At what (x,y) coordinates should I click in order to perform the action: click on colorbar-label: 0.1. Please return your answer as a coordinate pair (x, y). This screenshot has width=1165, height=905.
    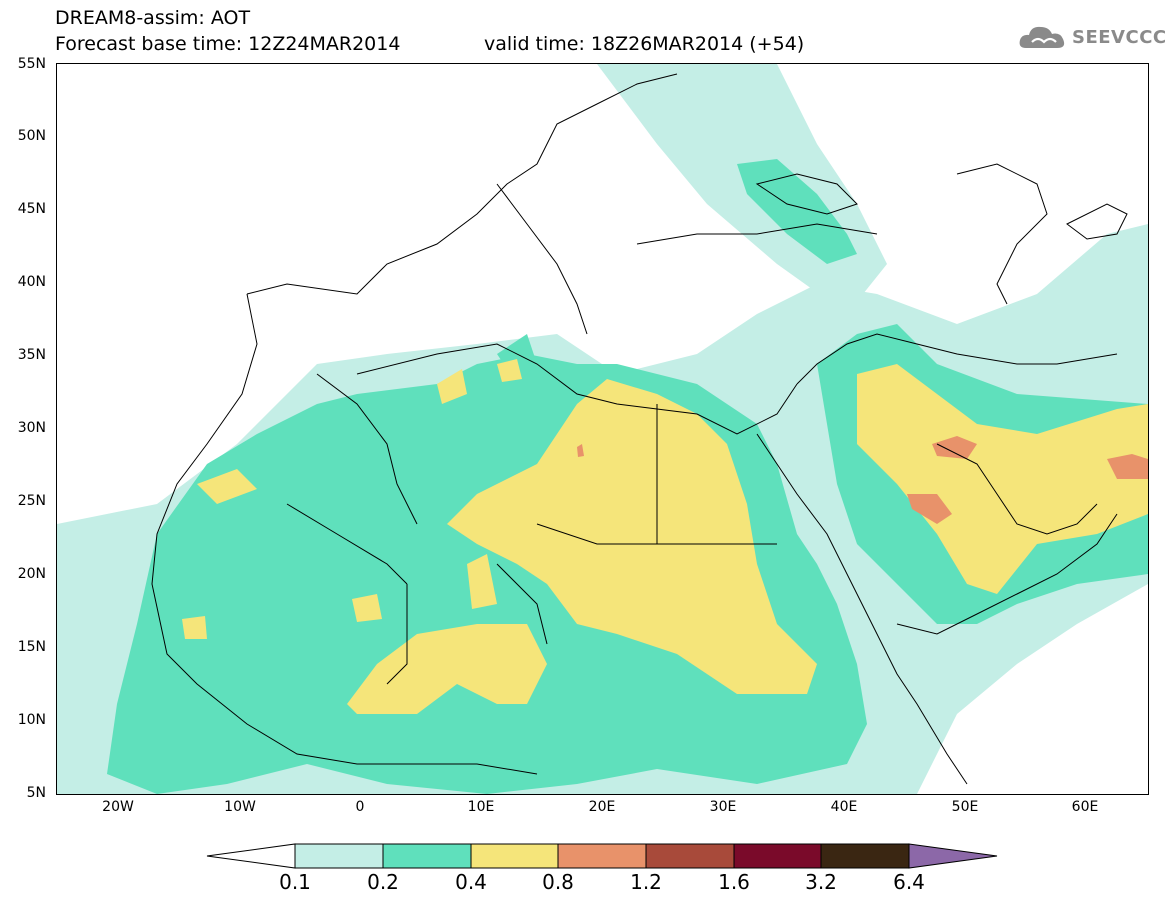
    Looking at the image, I should click on (295, 882).